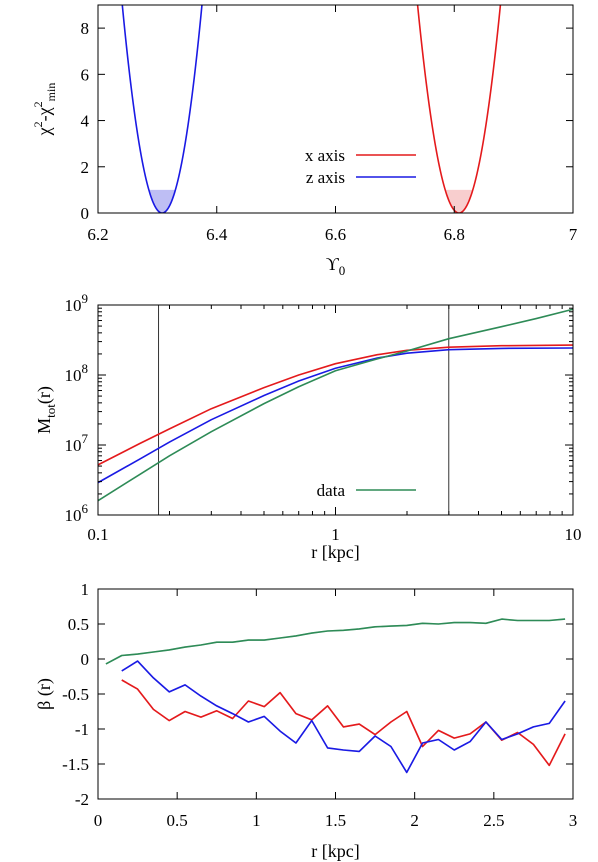 The height and width of the screenshot is (862, 598). Describe the element at coordinates (85, 589) in the screenshot. I see `beta-y-tick-label: 1` at that location.